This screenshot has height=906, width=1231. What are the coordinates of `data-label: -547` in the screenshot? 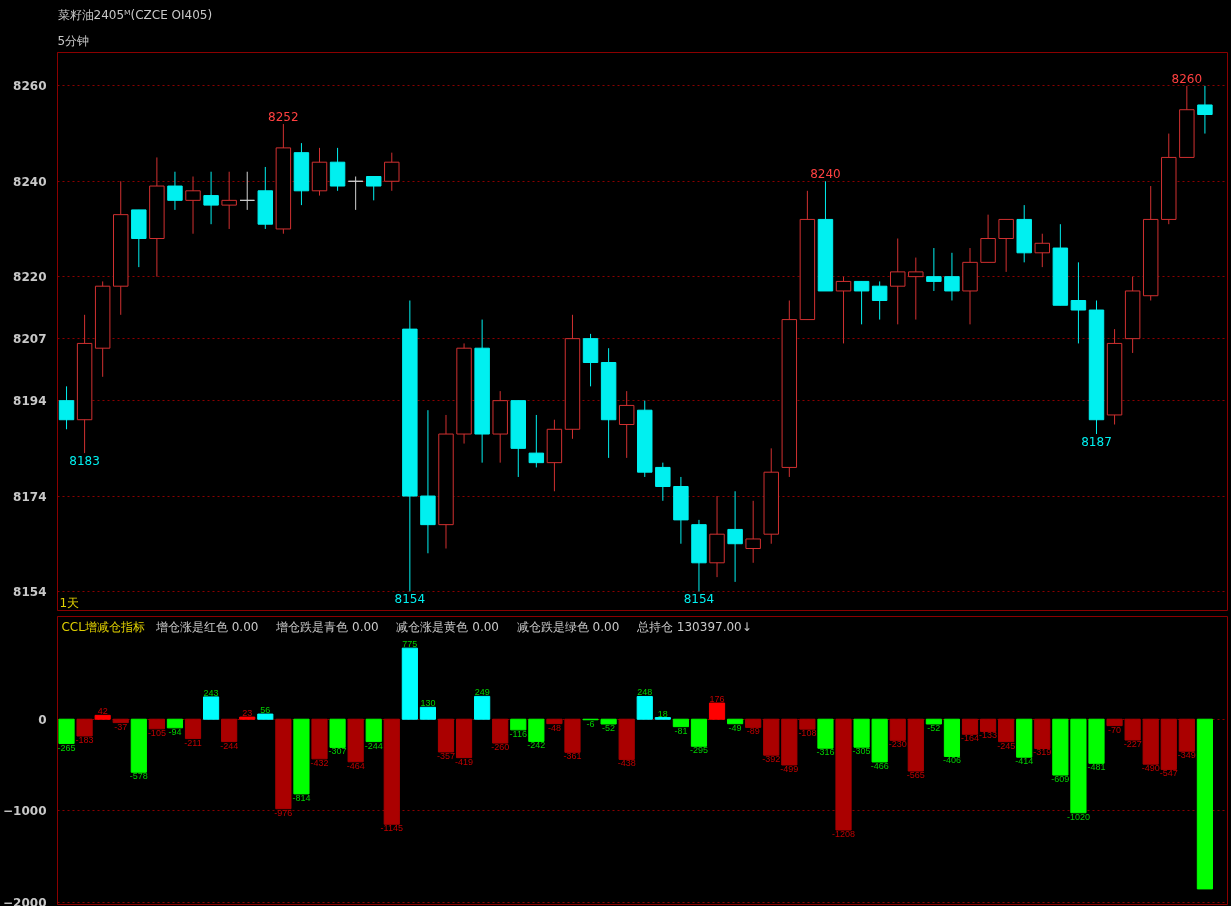 It's located at (1168, 773).